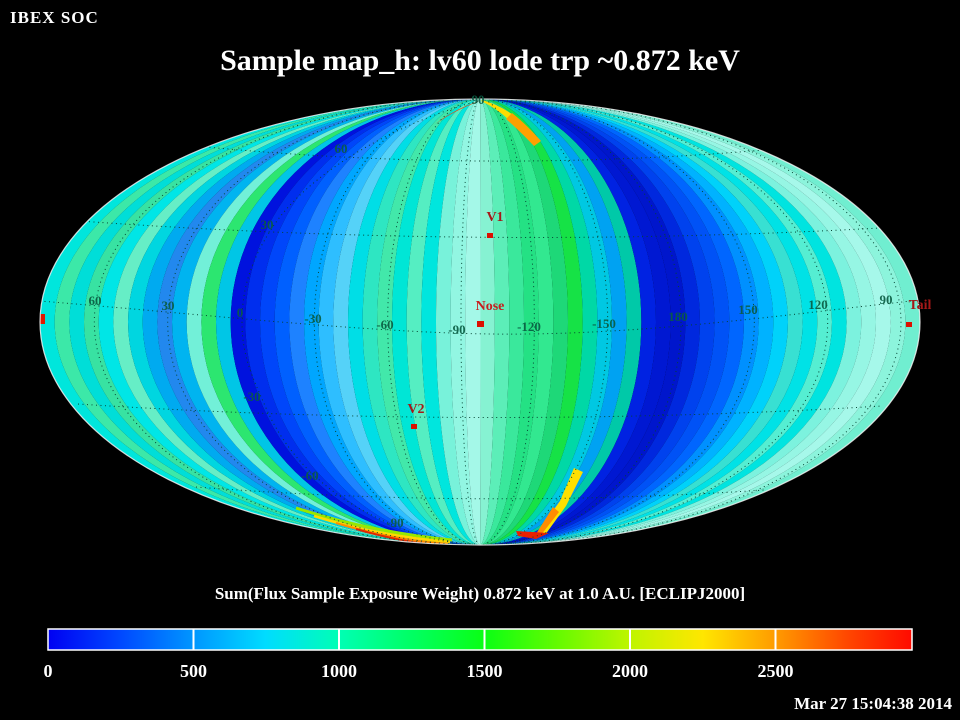 The height and width of the screenshot is (720, 960). What do you see at coordinates (456, 329) in the screenshot?
I see `longitude-label: -90` at bounding box center [456, 329].